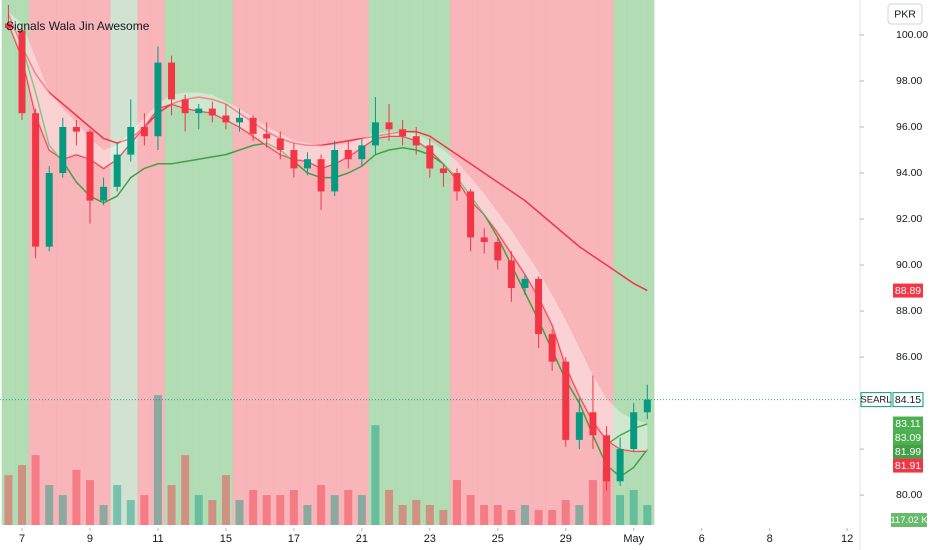 The image size is (932, 550). Describe the element at coordinates (909, 495) in the screenshot. I see `y-tick-label: 80.00` at that location.